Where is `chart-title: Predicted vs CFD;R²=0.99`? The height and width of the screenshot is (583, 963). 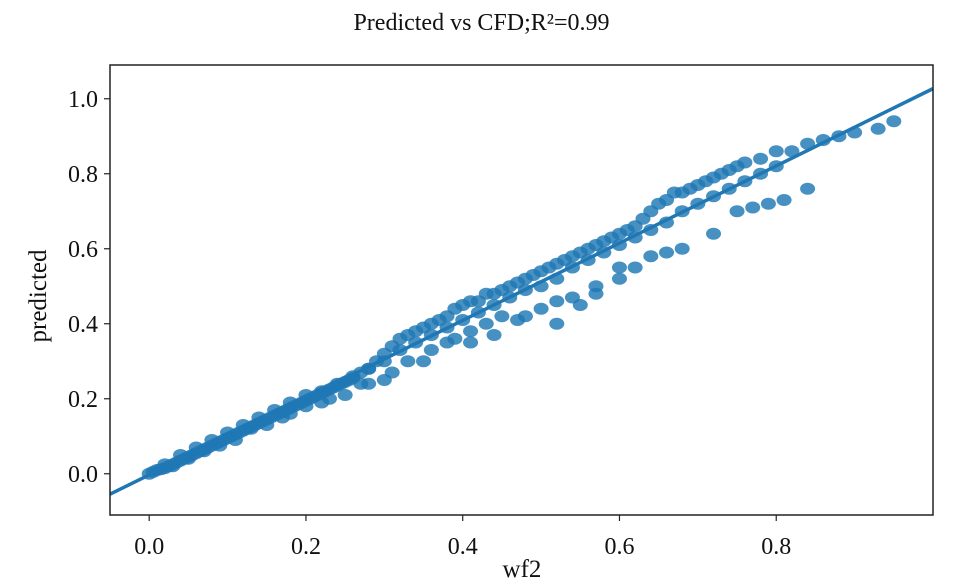
chart-title: Predicted vs CFD;R²=0.99 is located at coordinates (481, 23).